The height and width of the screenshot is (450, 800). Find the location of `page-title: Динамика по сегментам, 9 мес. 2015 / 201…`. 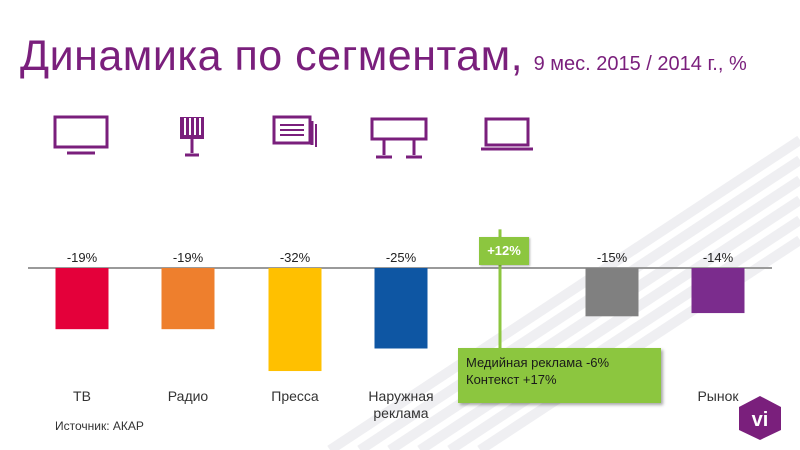

page-title: Динамика по сегментам, 9 мес. 2015 / 201… is located at coordinates (383, 56).